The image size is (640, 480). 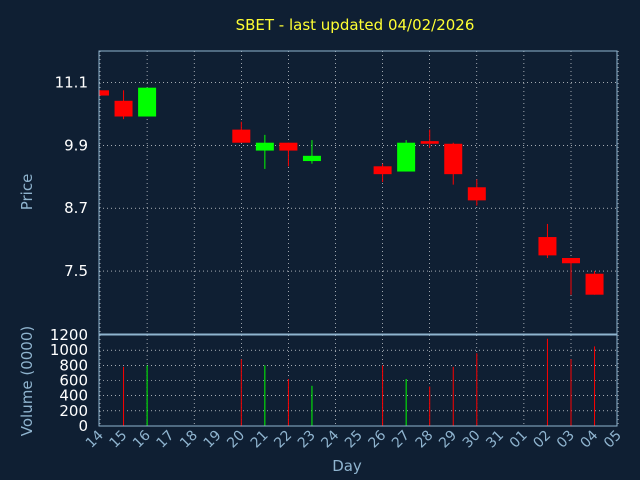 What do you see at coordinates (73, 365) in the screenshot?
I see `volume-tick-label: 800` at bounding box center [73, 365].